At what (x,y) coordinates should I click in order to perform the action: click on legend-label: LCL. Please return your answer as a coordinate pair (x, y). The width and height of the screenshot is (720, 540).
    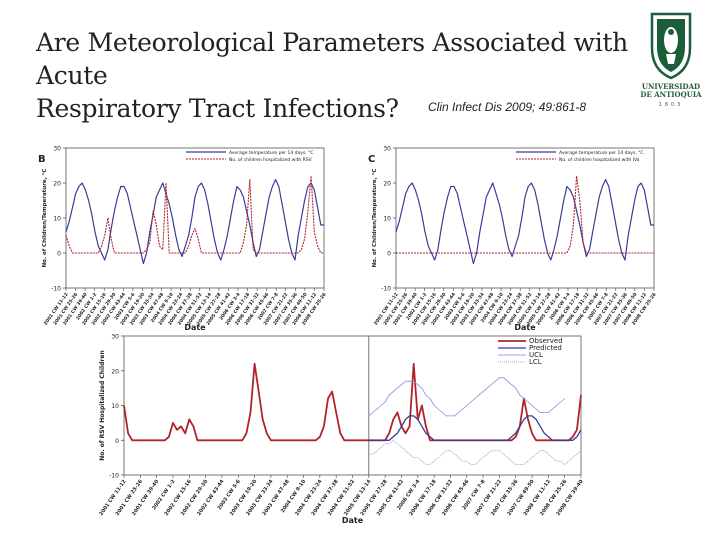
    Looking at the image, I should click on (535, 362).